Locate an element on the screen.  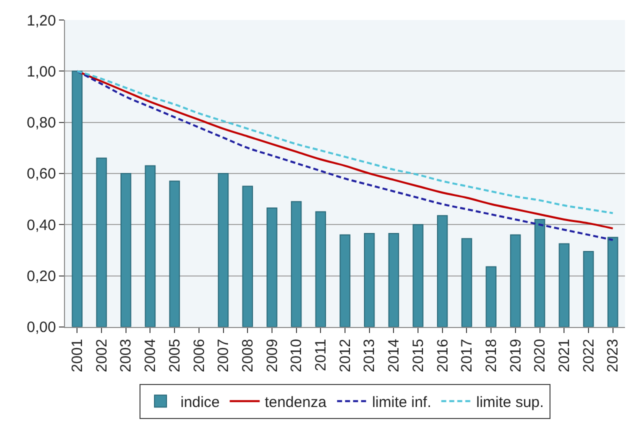
x-tick-label: 2011 is located at coordinates (321, 355).